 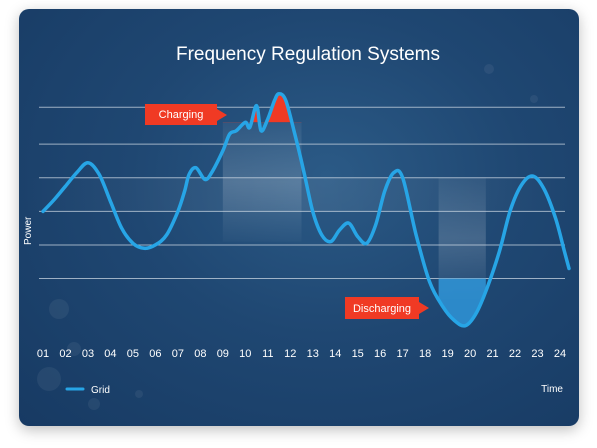 I want to click on x-tick-label: 12, so click(x=290, y=354).